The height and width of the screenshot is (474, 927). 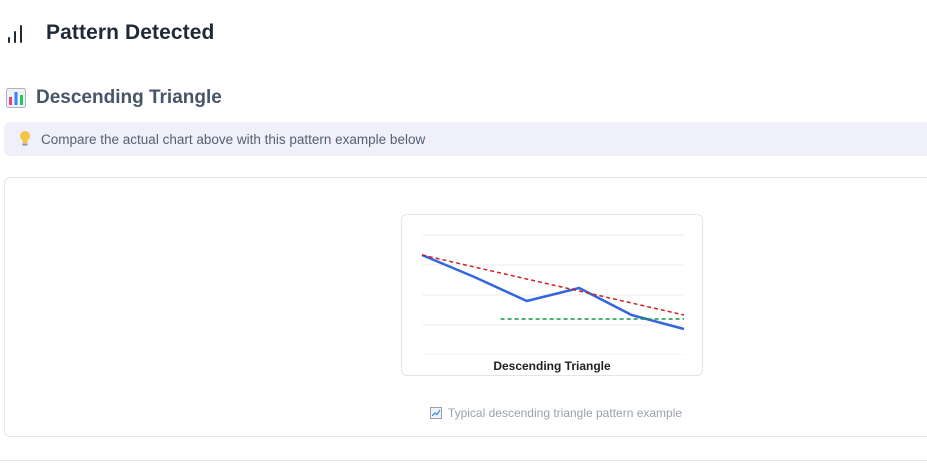 I want to click on page-title: Pattern Detected, so click(x=130, y=32).